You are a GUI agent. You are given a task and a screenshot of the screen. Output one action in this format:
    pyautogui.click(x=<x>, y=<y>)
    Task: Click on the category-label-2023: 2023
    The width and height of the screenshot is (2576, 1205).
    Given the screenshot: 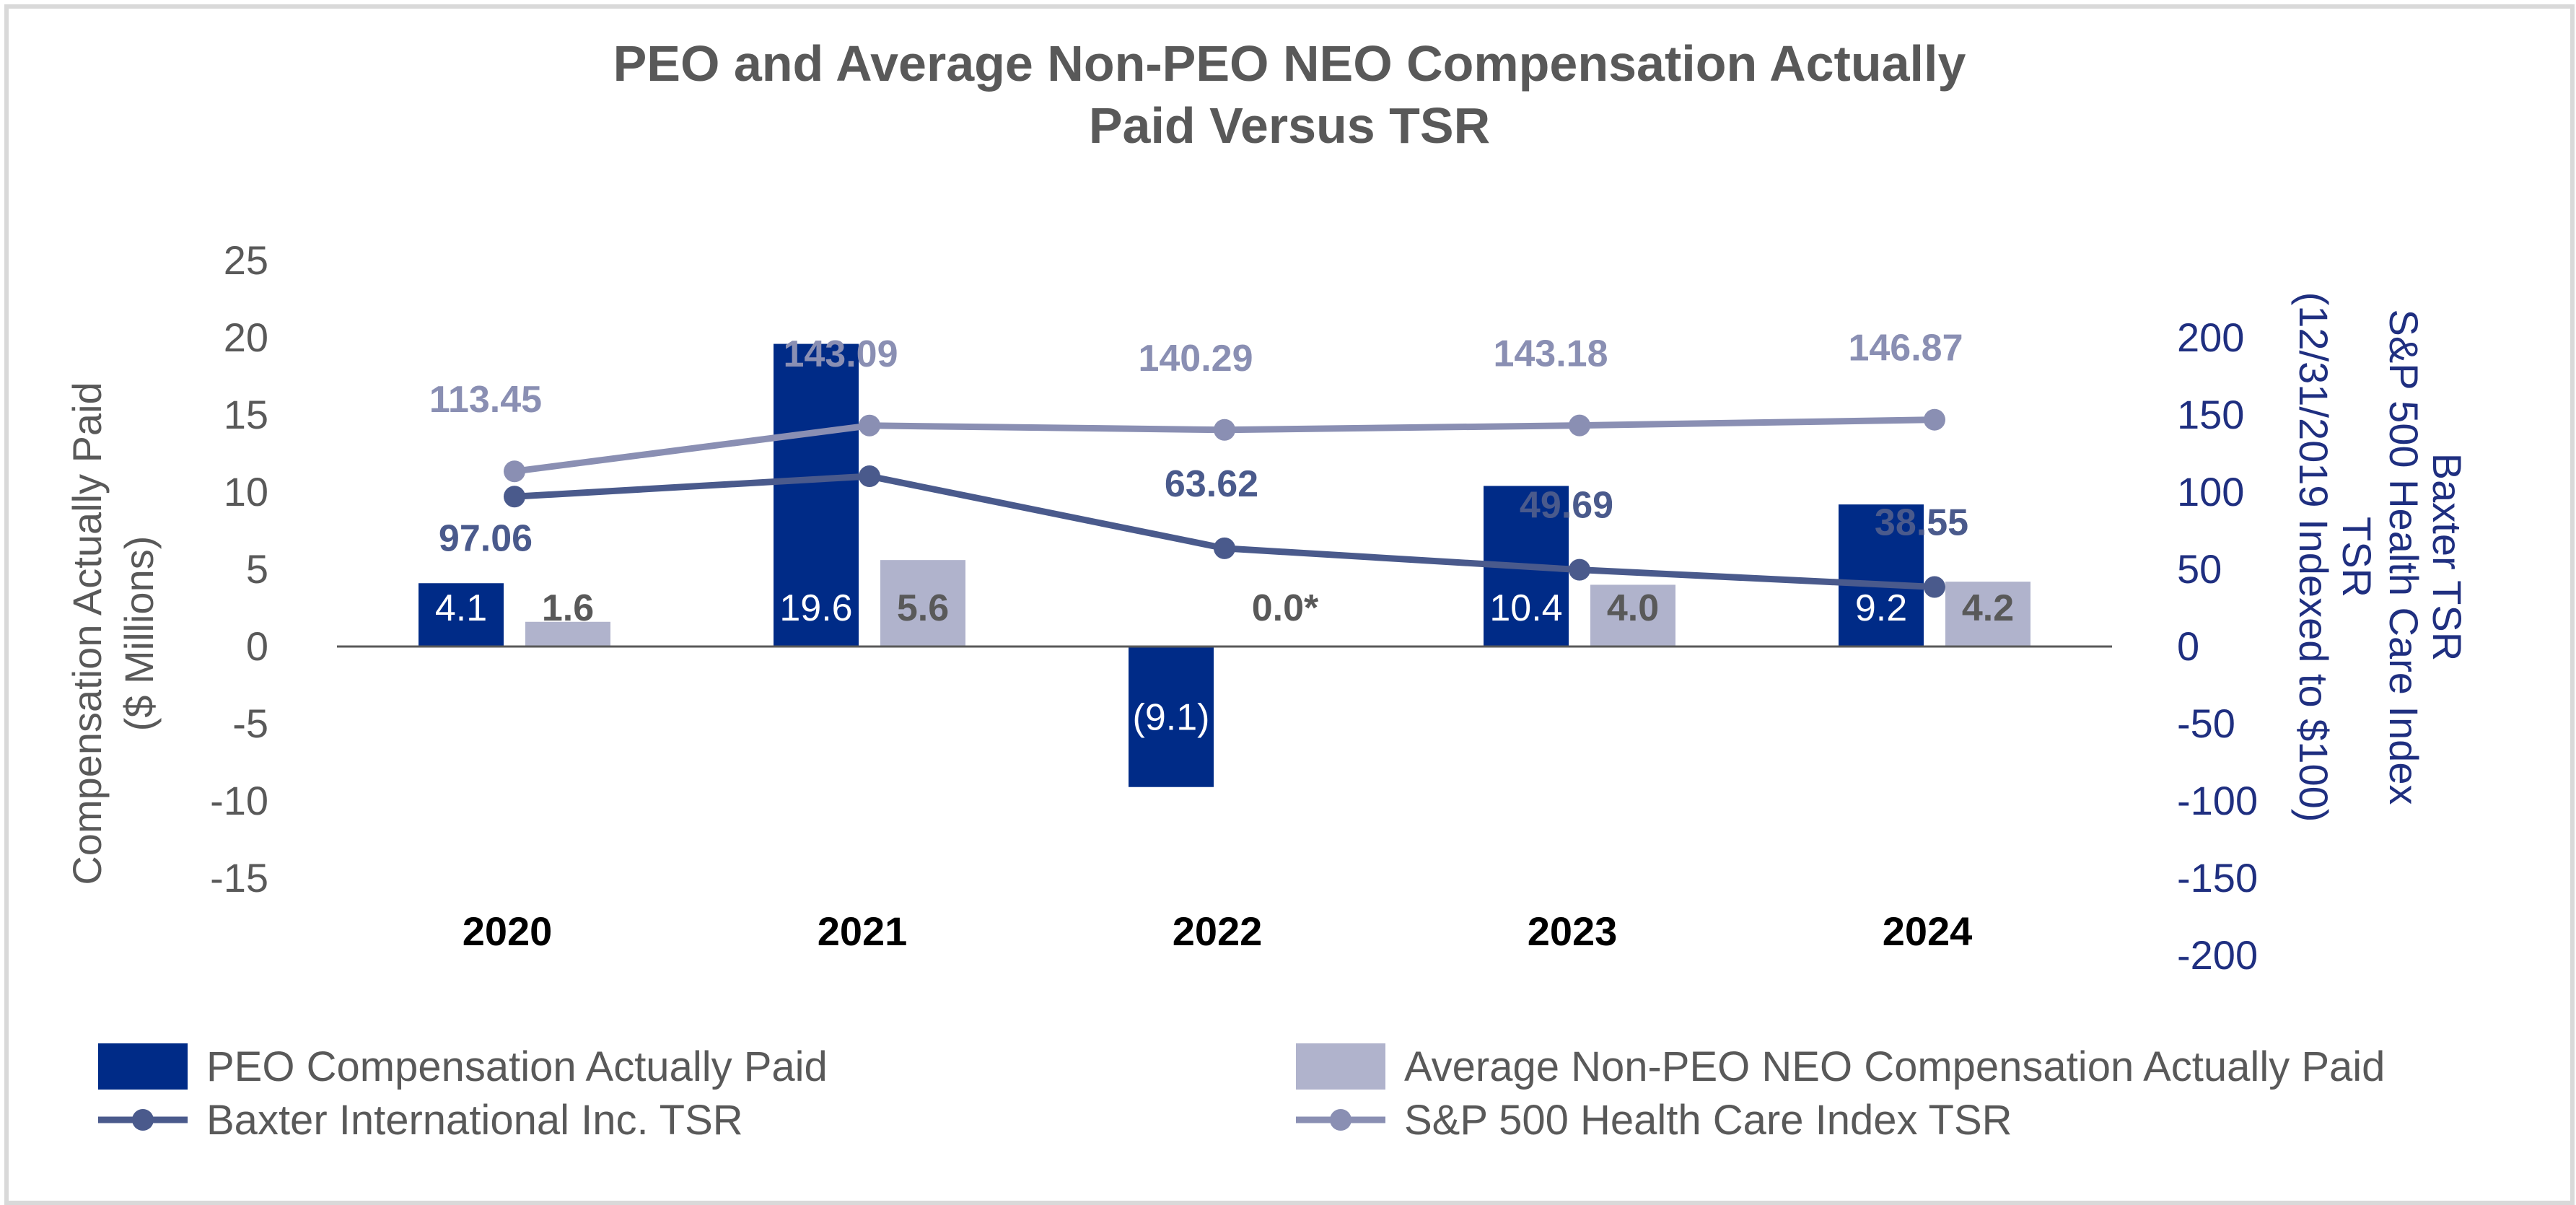 What is the action you would take?
    pyautogui.click(x=1573, y=931)
    